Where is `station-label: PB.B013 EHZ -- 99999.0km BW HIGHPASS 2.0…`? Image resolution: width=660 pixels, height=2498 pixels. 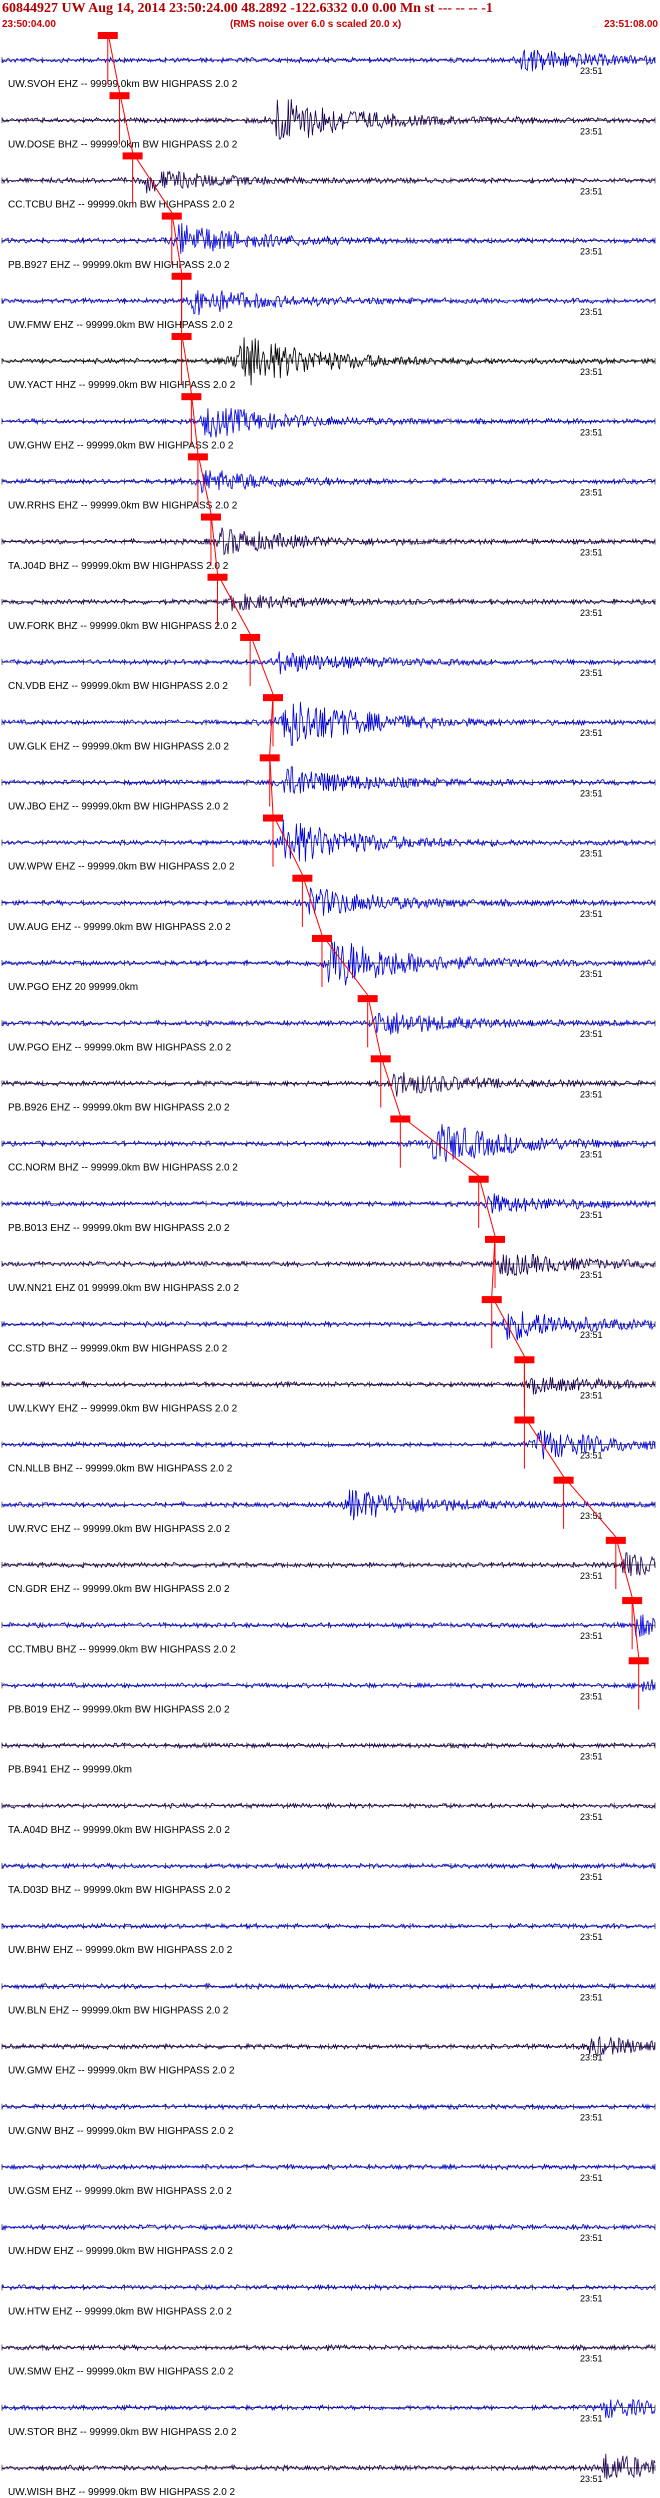 station-label: PB.B013 EHZ -- 99999.0km BW HIGHPASS 2.0… is located at coordinates (119, 1228).